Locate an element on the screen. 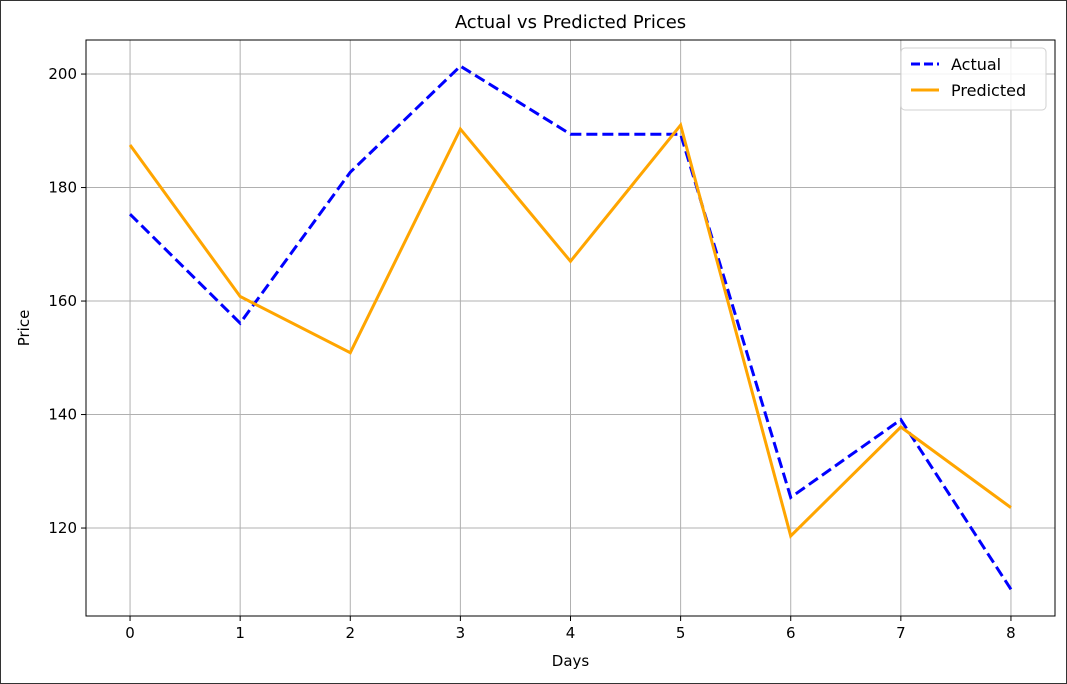 The image size is (1067, 684). x-tick-label: 5 is located at coordinates (681, 633).